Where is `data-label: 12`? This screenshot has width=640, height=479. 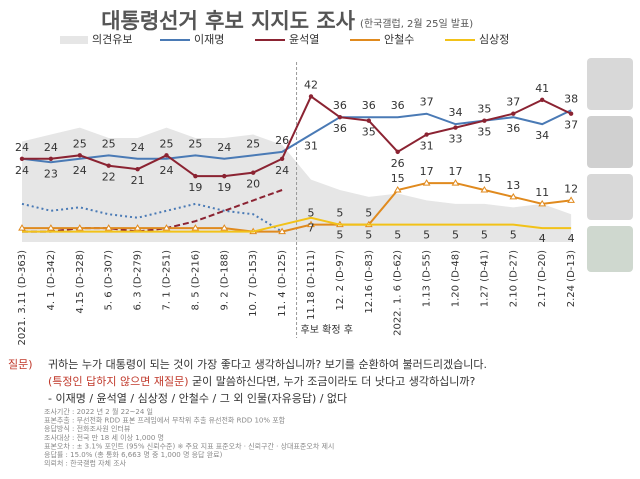
data-label: 12 is located at coordinates (571, 188).